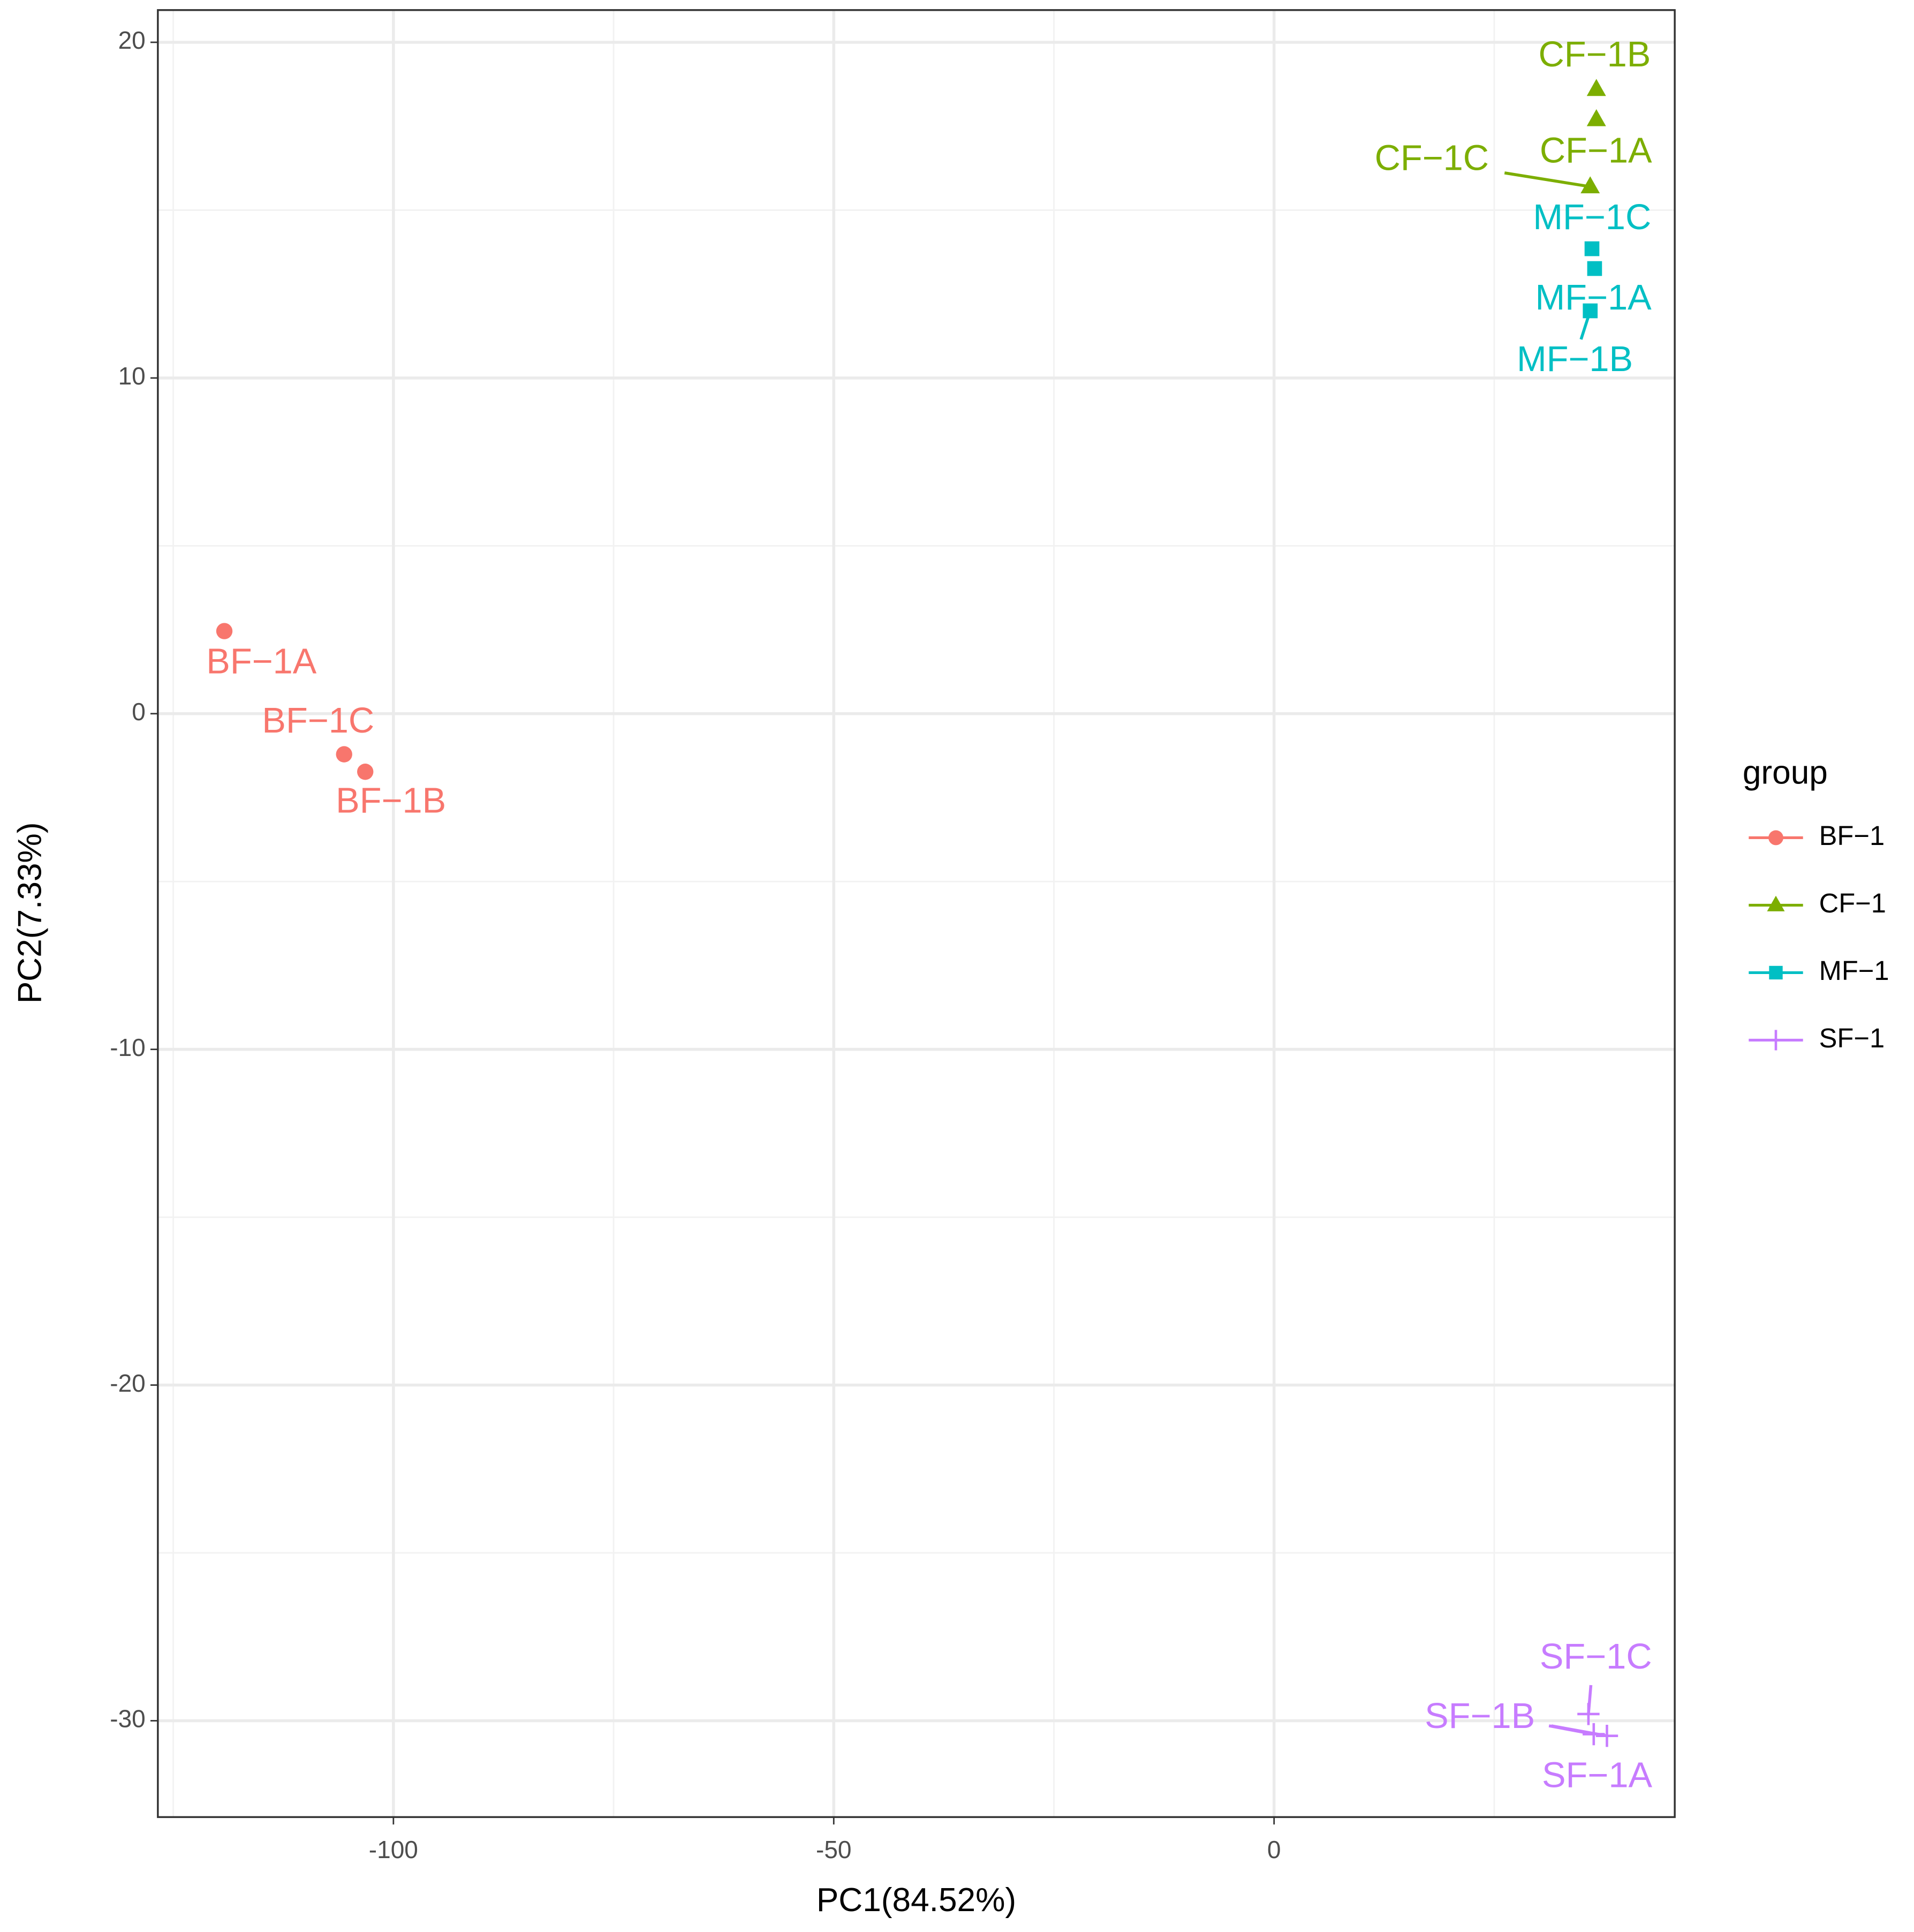 Image resolution: width=1914 pixels, height=1932 pixels. I want to click on point-label: CF−1C, so click(1432, 158).